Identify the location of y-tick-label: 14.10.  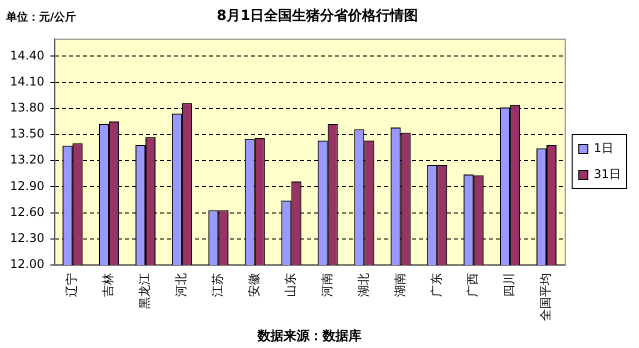
(27, 81).